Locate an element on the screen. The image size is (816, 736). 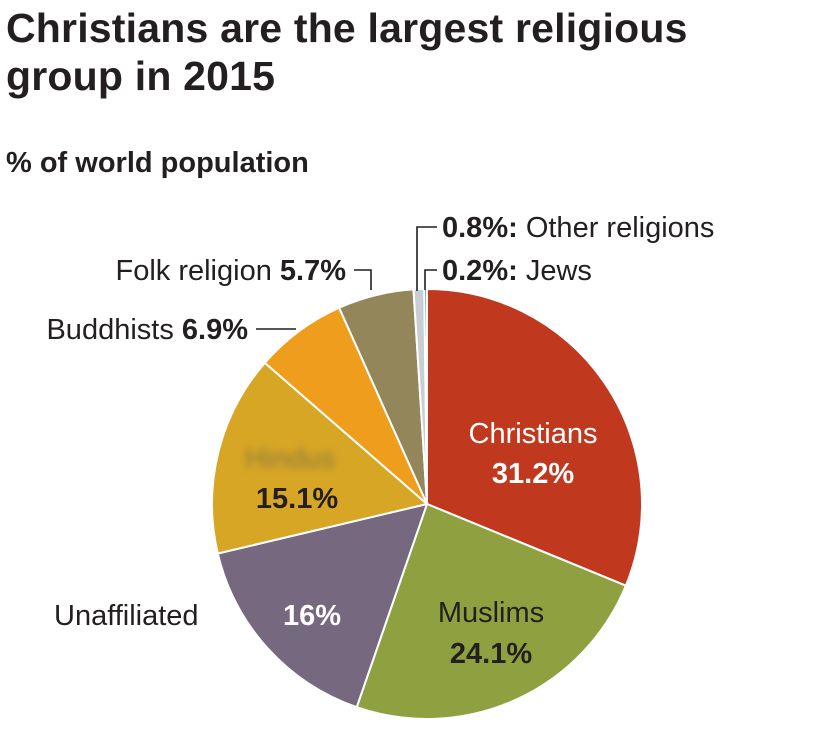
slice-unaffiliated is located at coordinates (322, 605).